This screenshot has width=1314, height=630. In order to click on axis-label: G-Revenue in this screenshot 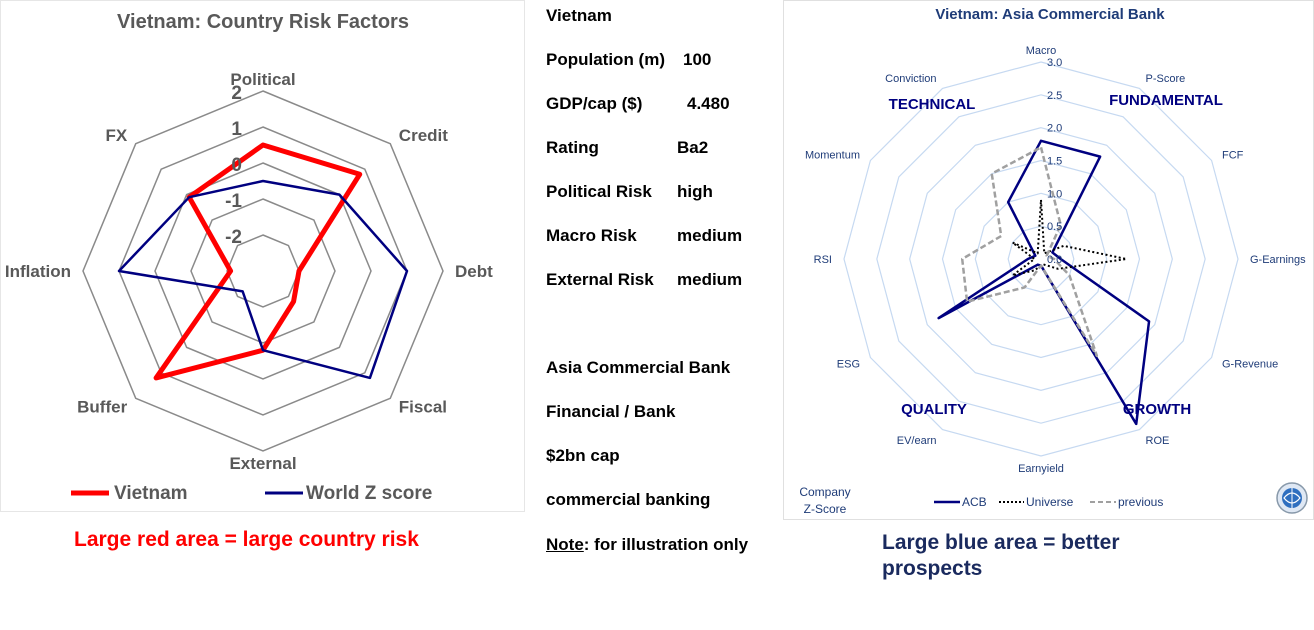, I will do `click(1250, 364)`.